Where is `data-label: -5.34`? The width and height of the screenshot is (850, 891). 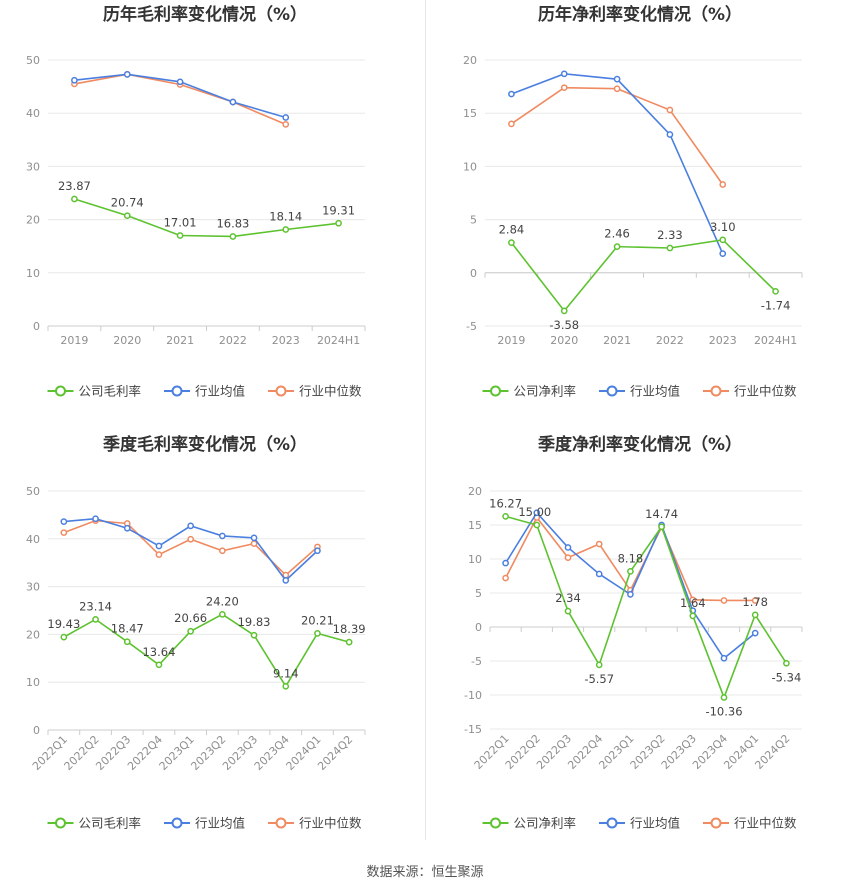 data-label: -5.34 is located at coordinates (787, 677).